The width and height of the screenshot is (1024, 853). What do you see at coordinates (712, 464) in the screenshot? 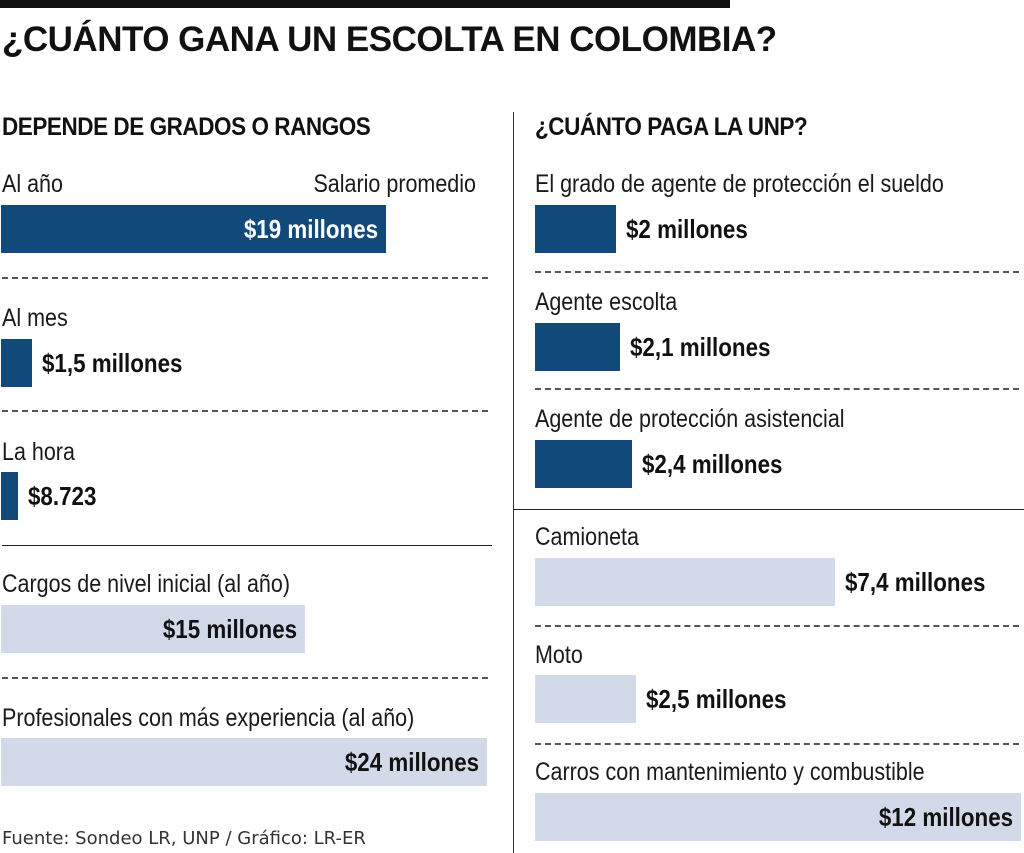
I see `value-agente-asistencial: $2,4 millones` at bounding box center [712, 464].